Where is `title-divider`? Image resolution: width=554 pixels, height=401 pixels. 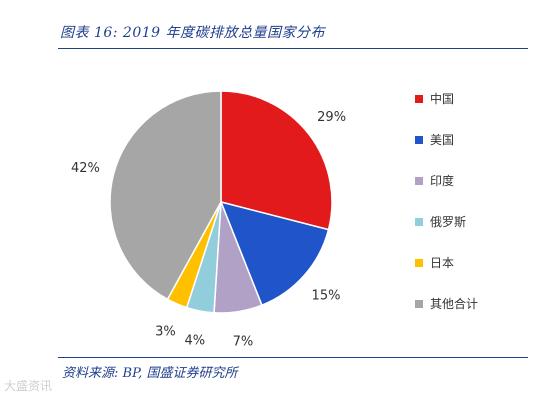 title-divider is located at coordinates (293, 48).